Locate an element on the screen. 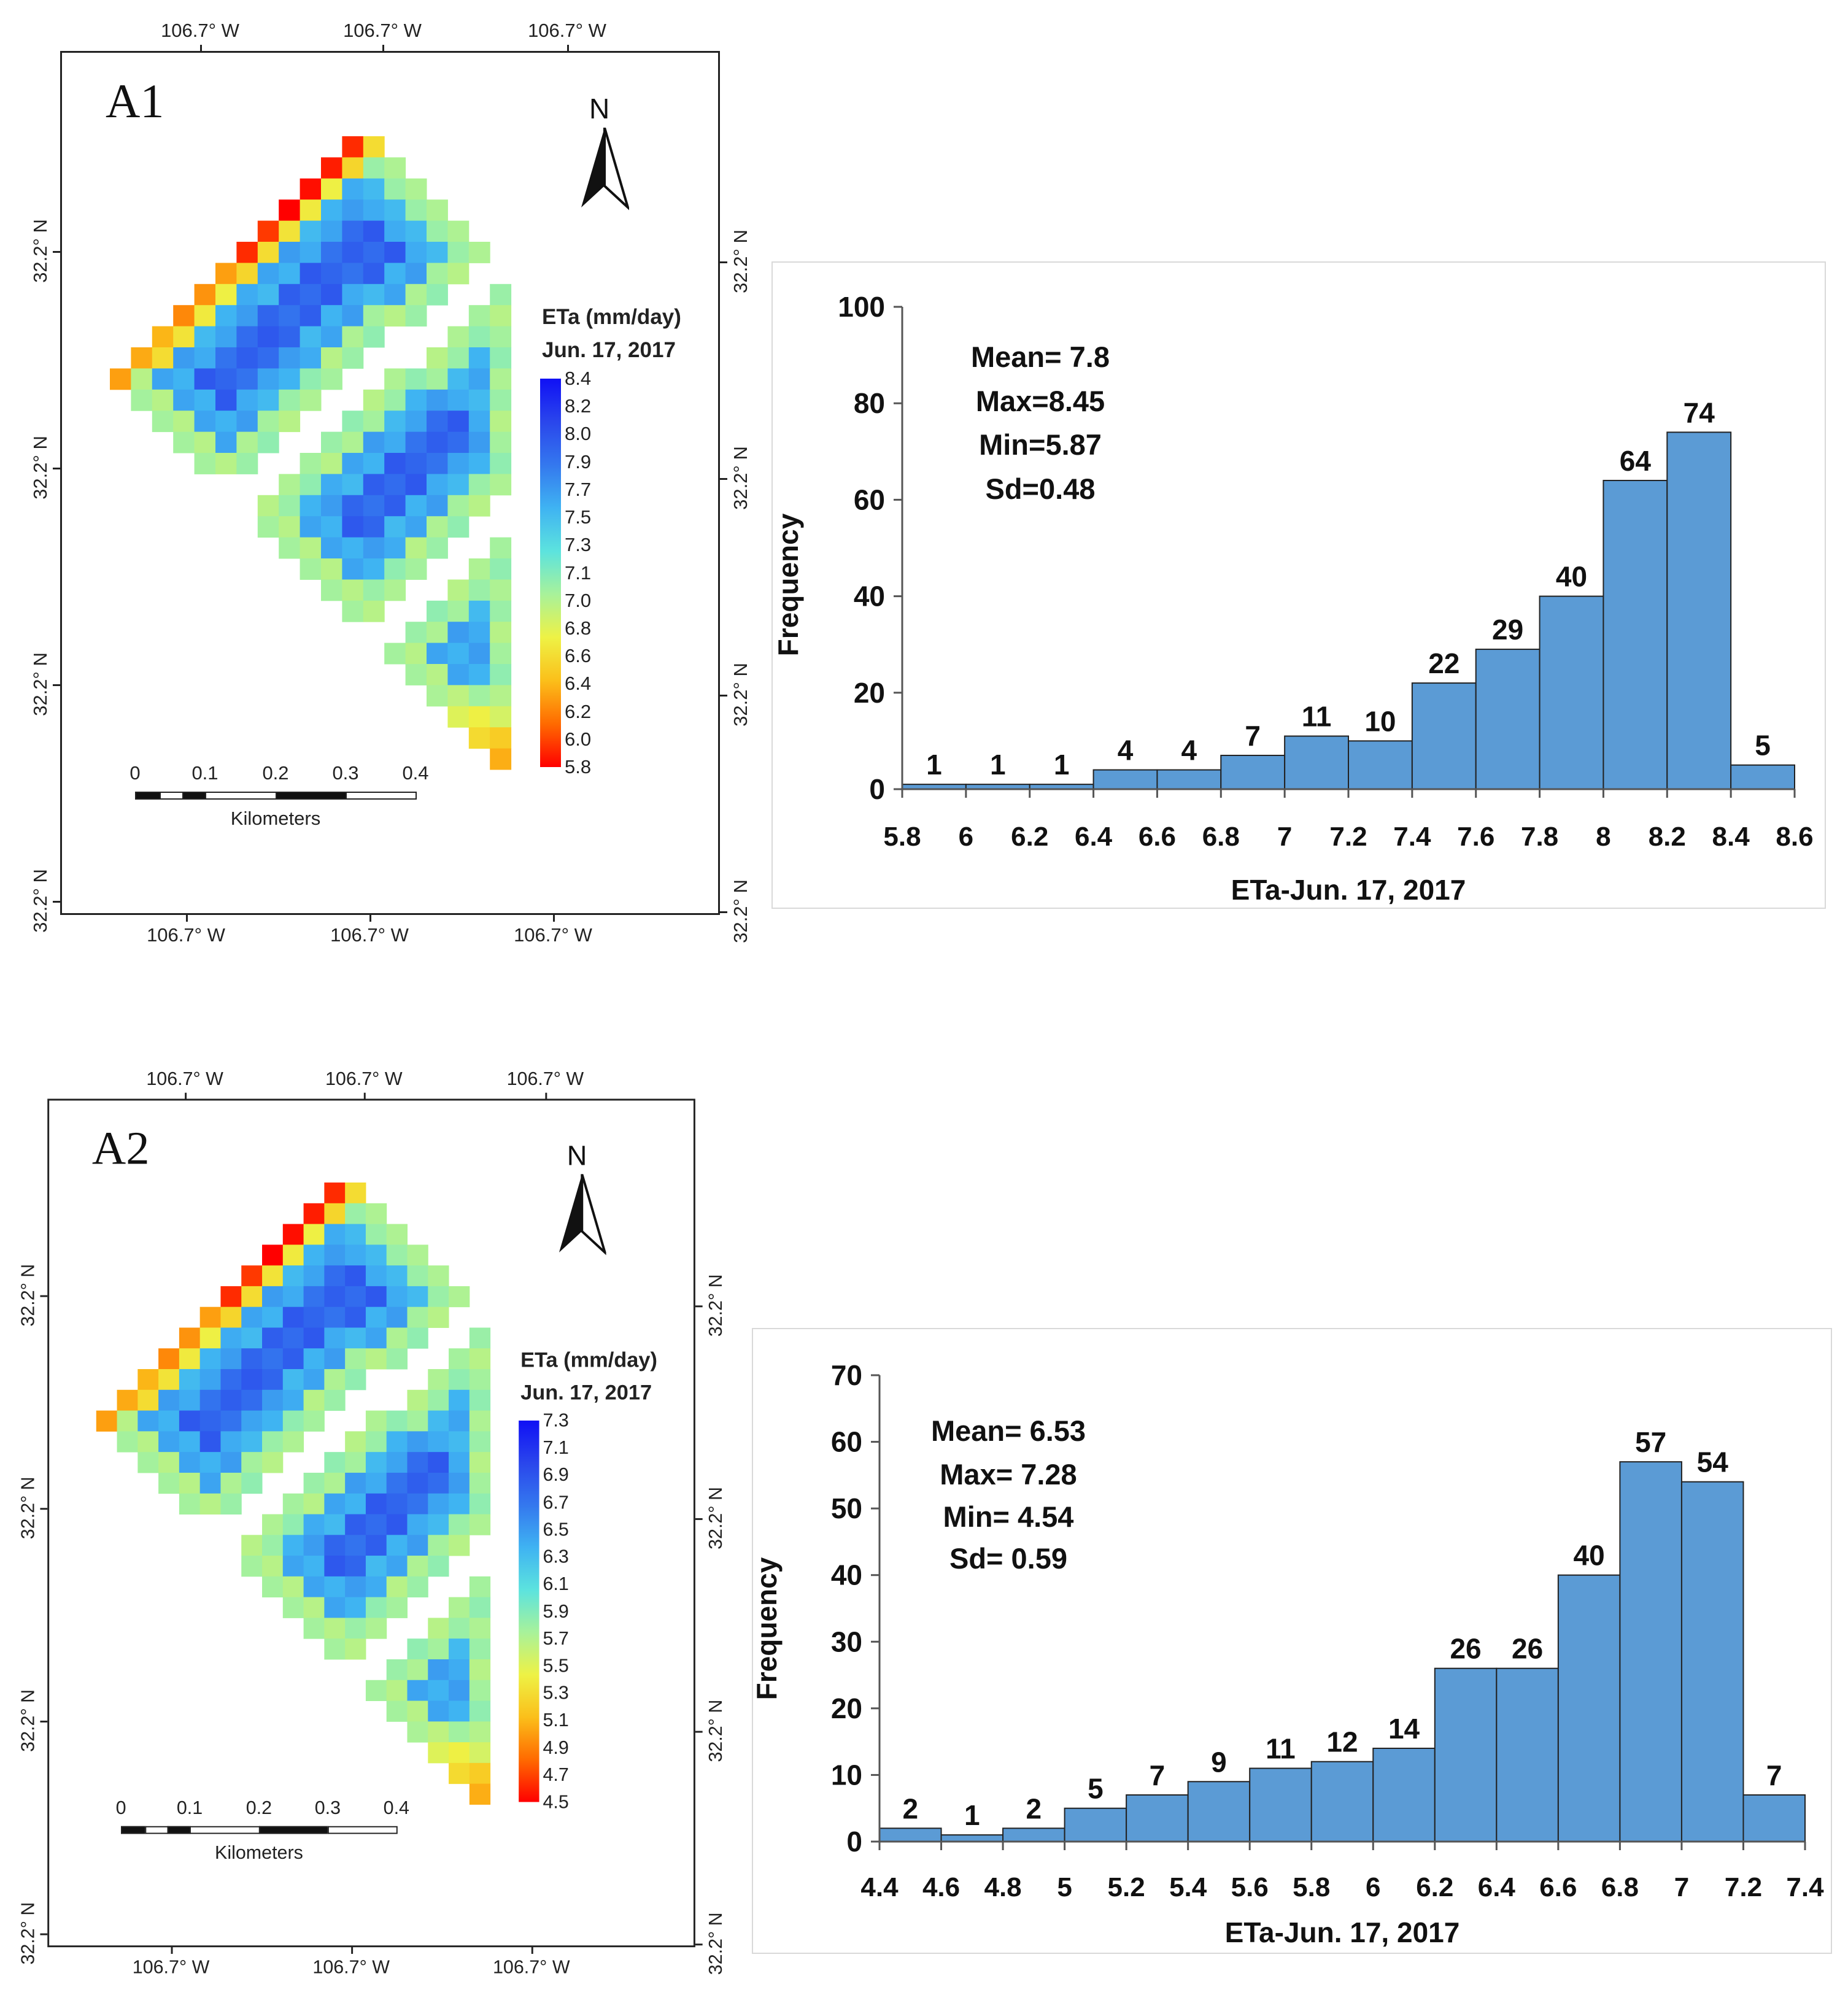 The width and height of the screenshot is (1848, 1995). x-tick-label: 4.4 is located at coordinates (880, 1887).